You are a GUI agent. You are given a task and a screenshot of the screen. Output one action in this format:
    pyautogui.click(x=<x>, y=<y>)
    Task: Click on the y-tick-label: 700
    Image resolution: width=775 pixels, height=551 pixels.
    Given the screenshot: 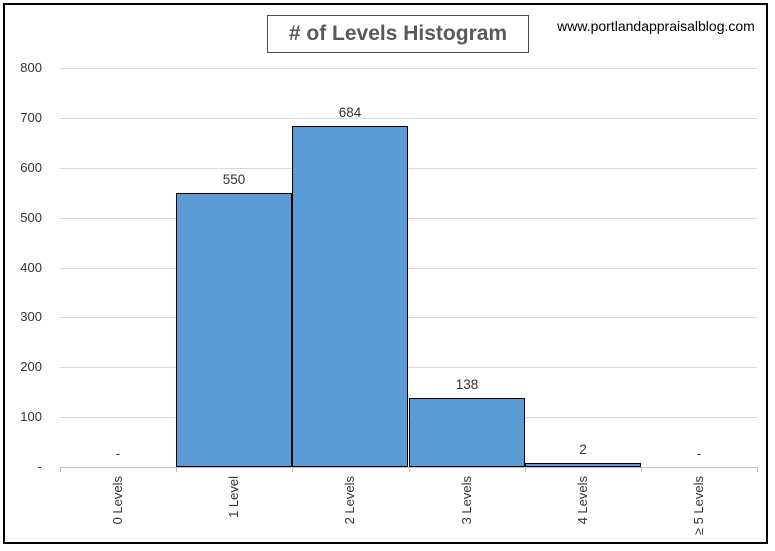 What is the action you would take?
    pyautogui.click(x=31, y=117)
    